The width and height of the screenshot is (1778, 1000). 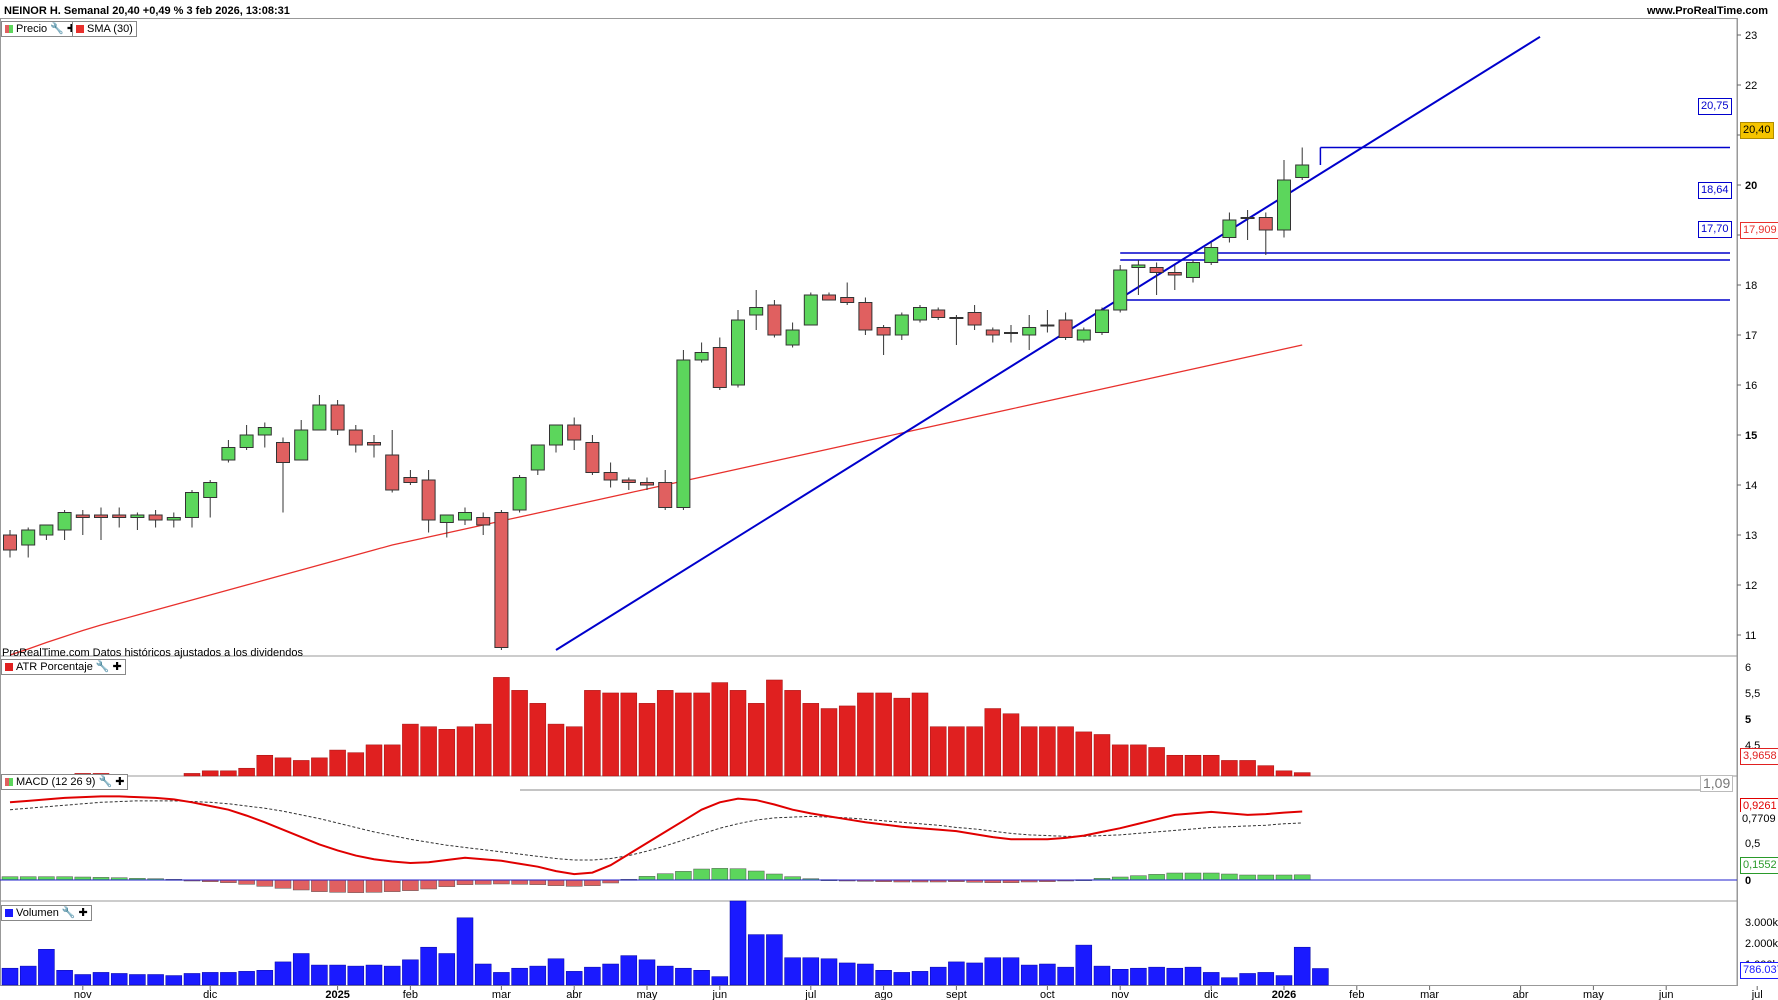 What do you see at coordinates (1759, 806) in the screenshot?
I see `macd-last-label: 0,9261` at bounding box center [1759, 806].